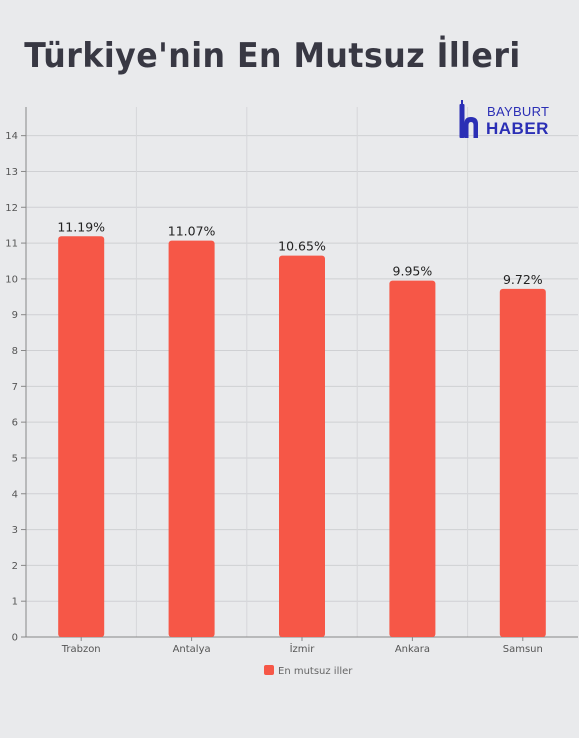 The image size is (579, 738). Describe the element at coordinates (468, 119) in the screenshot. I see `minaret-logo-icon` at that location.